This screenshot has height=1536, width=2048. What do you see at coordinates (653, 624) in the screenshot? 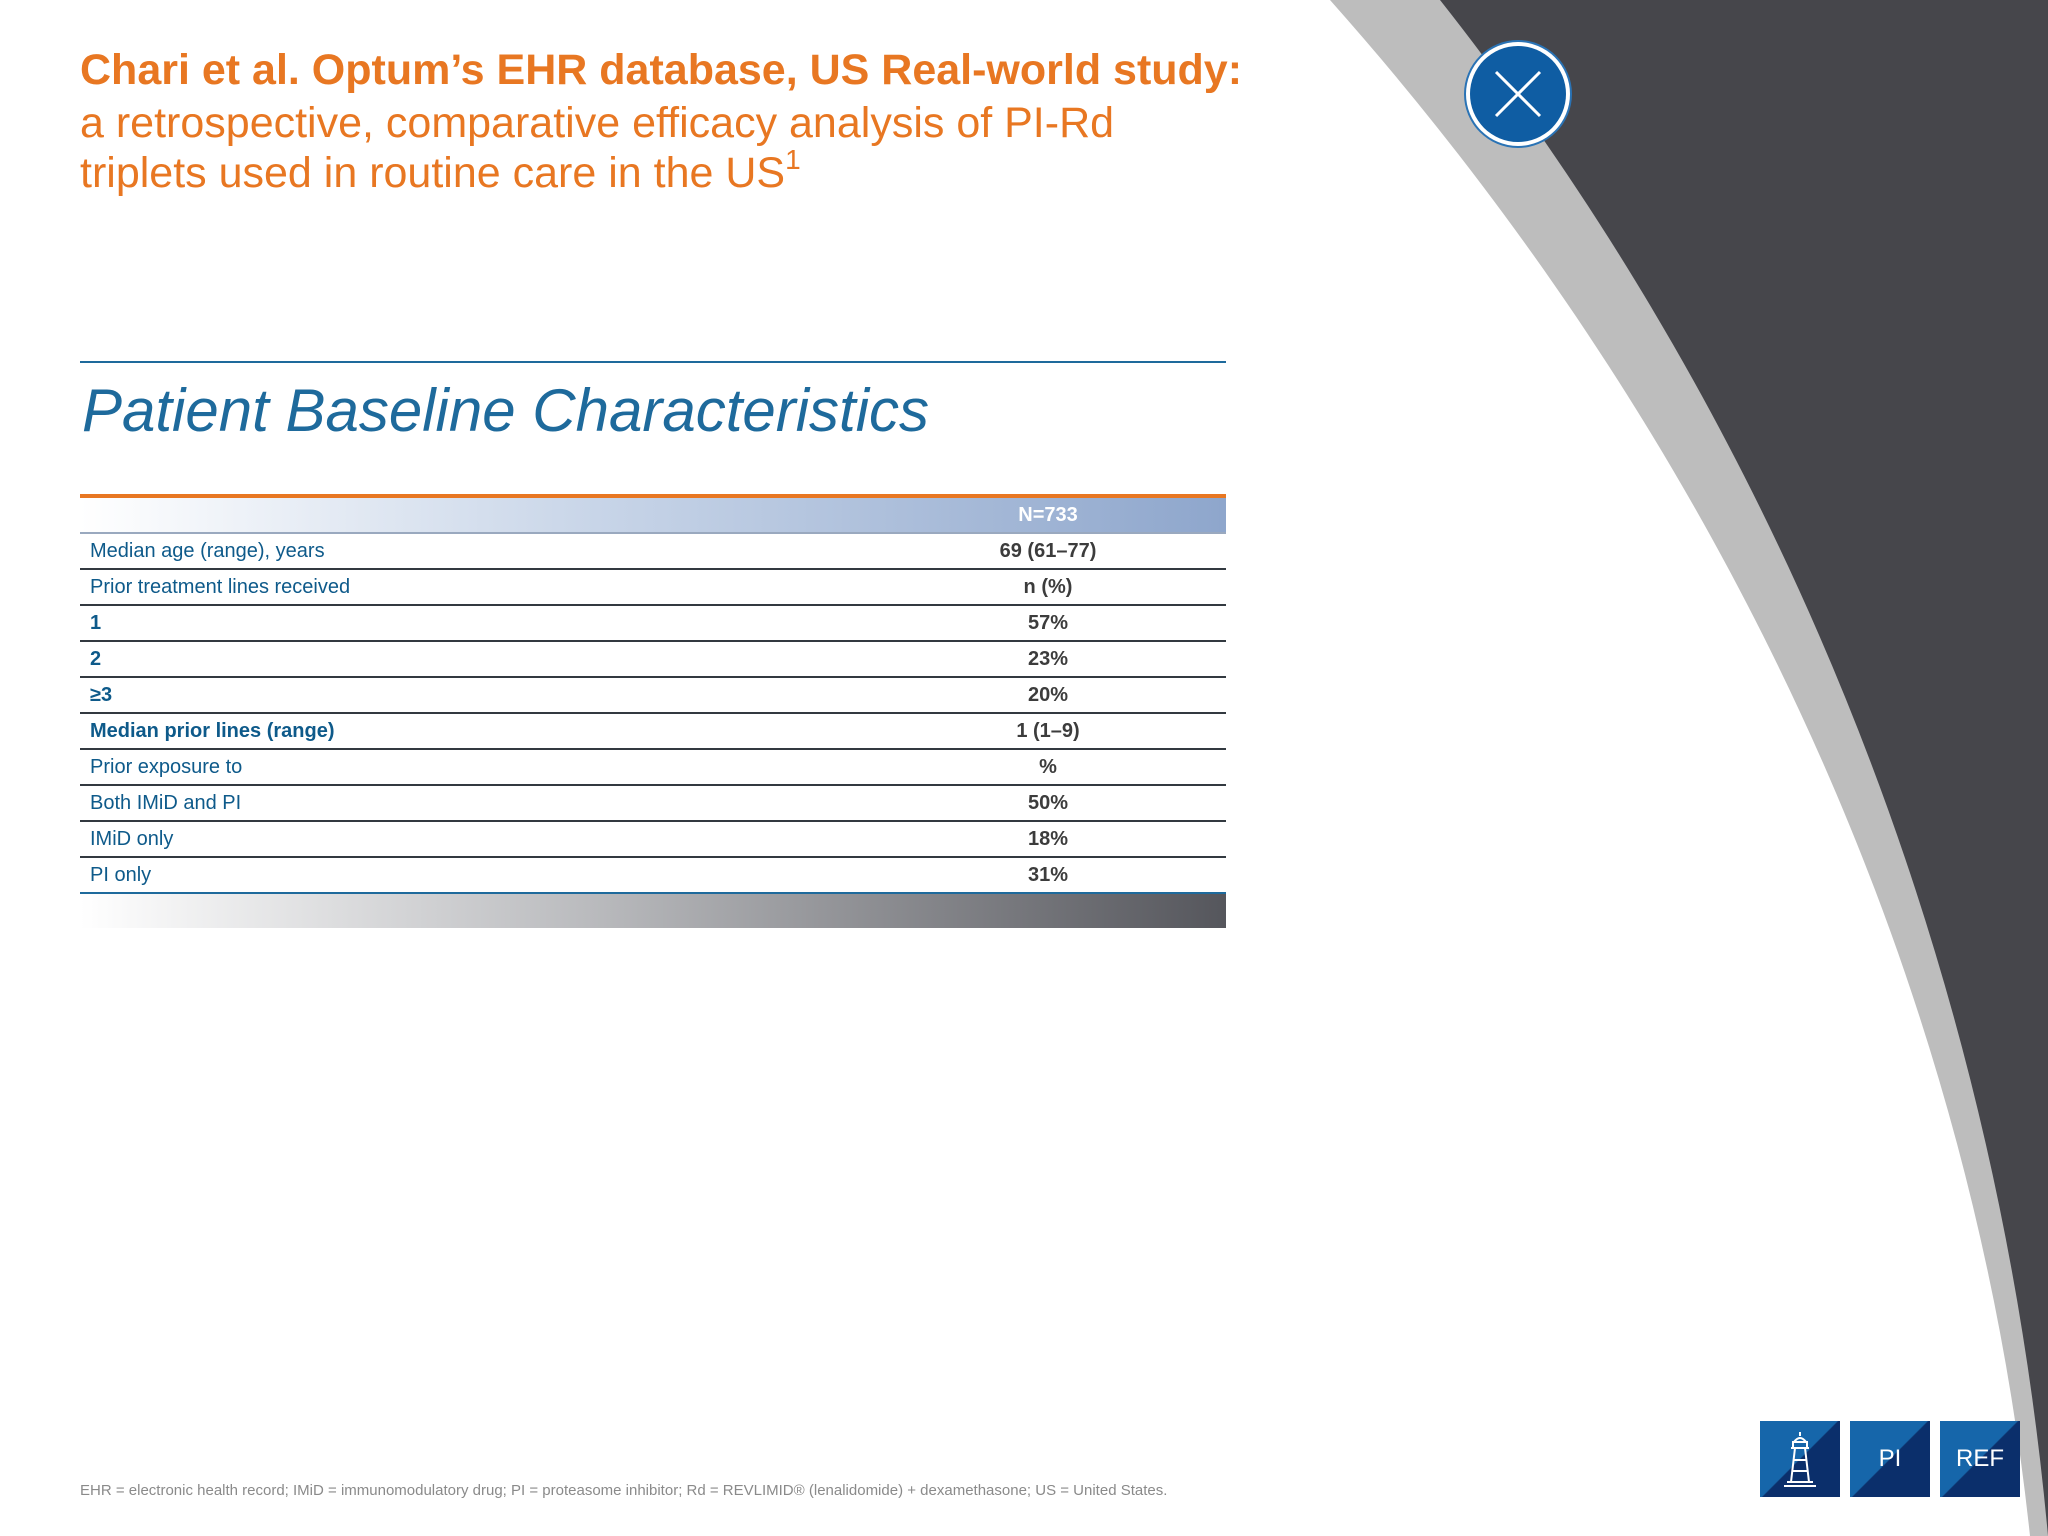
I see `table-row: 1 57%` at bounding box center [653, 624].